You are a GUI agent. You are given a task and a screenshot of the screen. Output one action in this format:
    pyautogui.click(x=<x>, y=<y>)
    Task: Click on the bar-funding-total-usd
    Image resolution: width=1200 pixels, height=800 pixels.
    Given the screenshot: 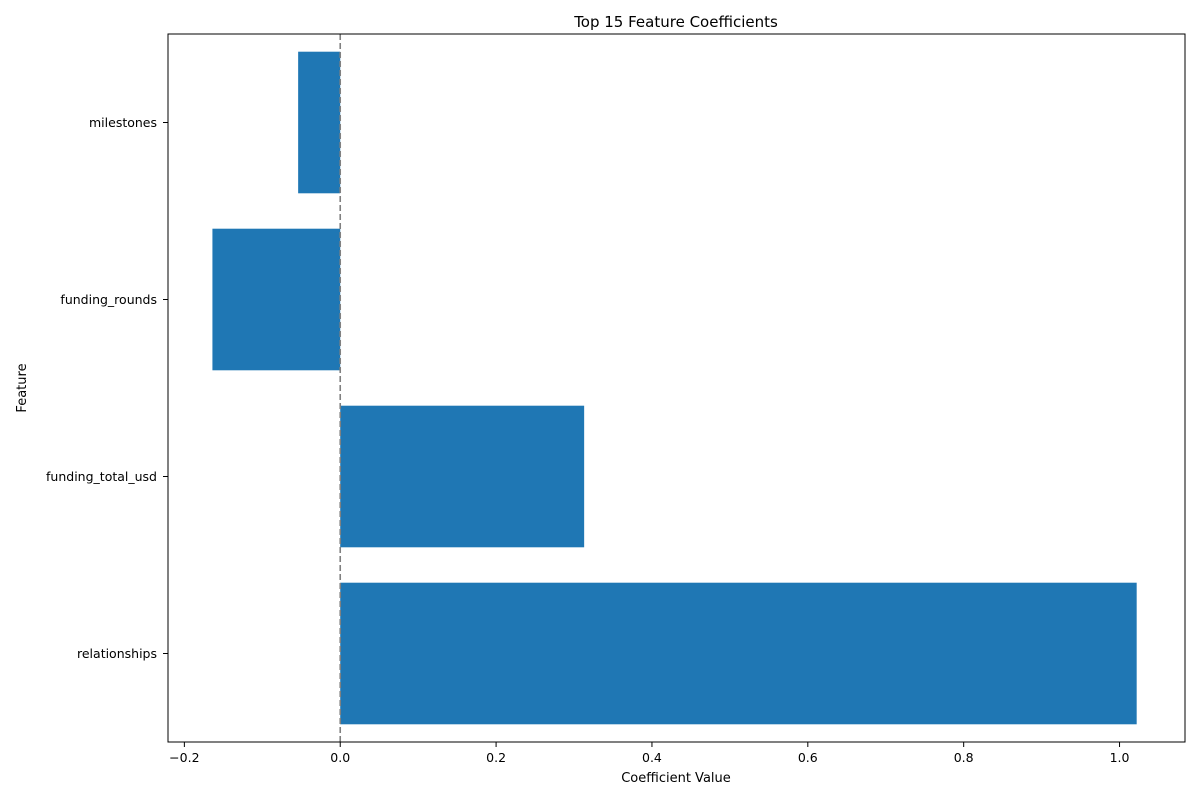 What is the action you would take?
    pyautogui.click(x=462, y=476)
    